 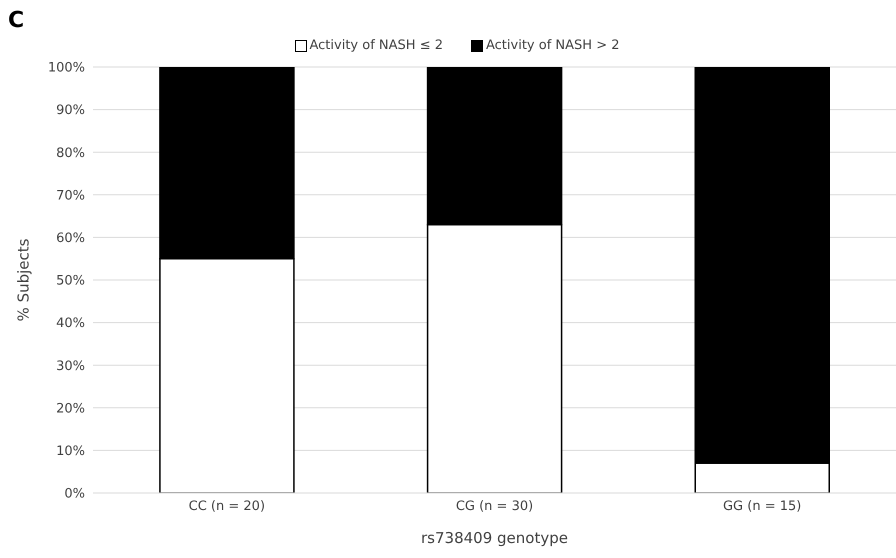 I want to click on y-tick-label: 100%, so click(x=66, y=68).